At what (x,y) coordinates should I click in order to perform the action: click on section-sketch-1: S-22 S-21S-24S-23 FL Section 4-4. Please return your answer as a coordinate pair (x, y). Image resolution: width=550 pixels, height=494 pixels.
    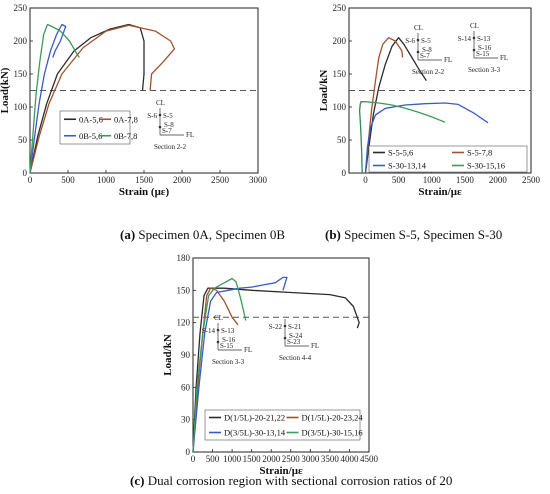
    Looking at the image, I should click on (294, 340).